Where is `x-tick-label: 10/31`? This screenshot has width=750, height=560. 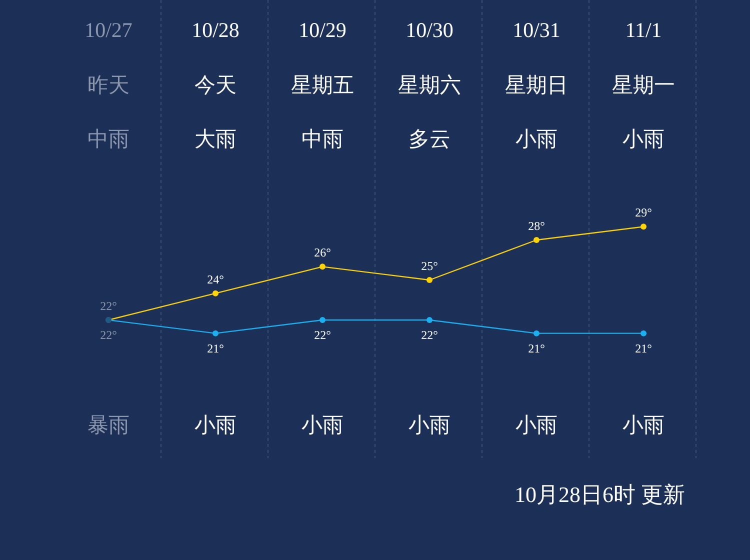 x-tick-label: 10/31 is located at coordinates (536, 30).